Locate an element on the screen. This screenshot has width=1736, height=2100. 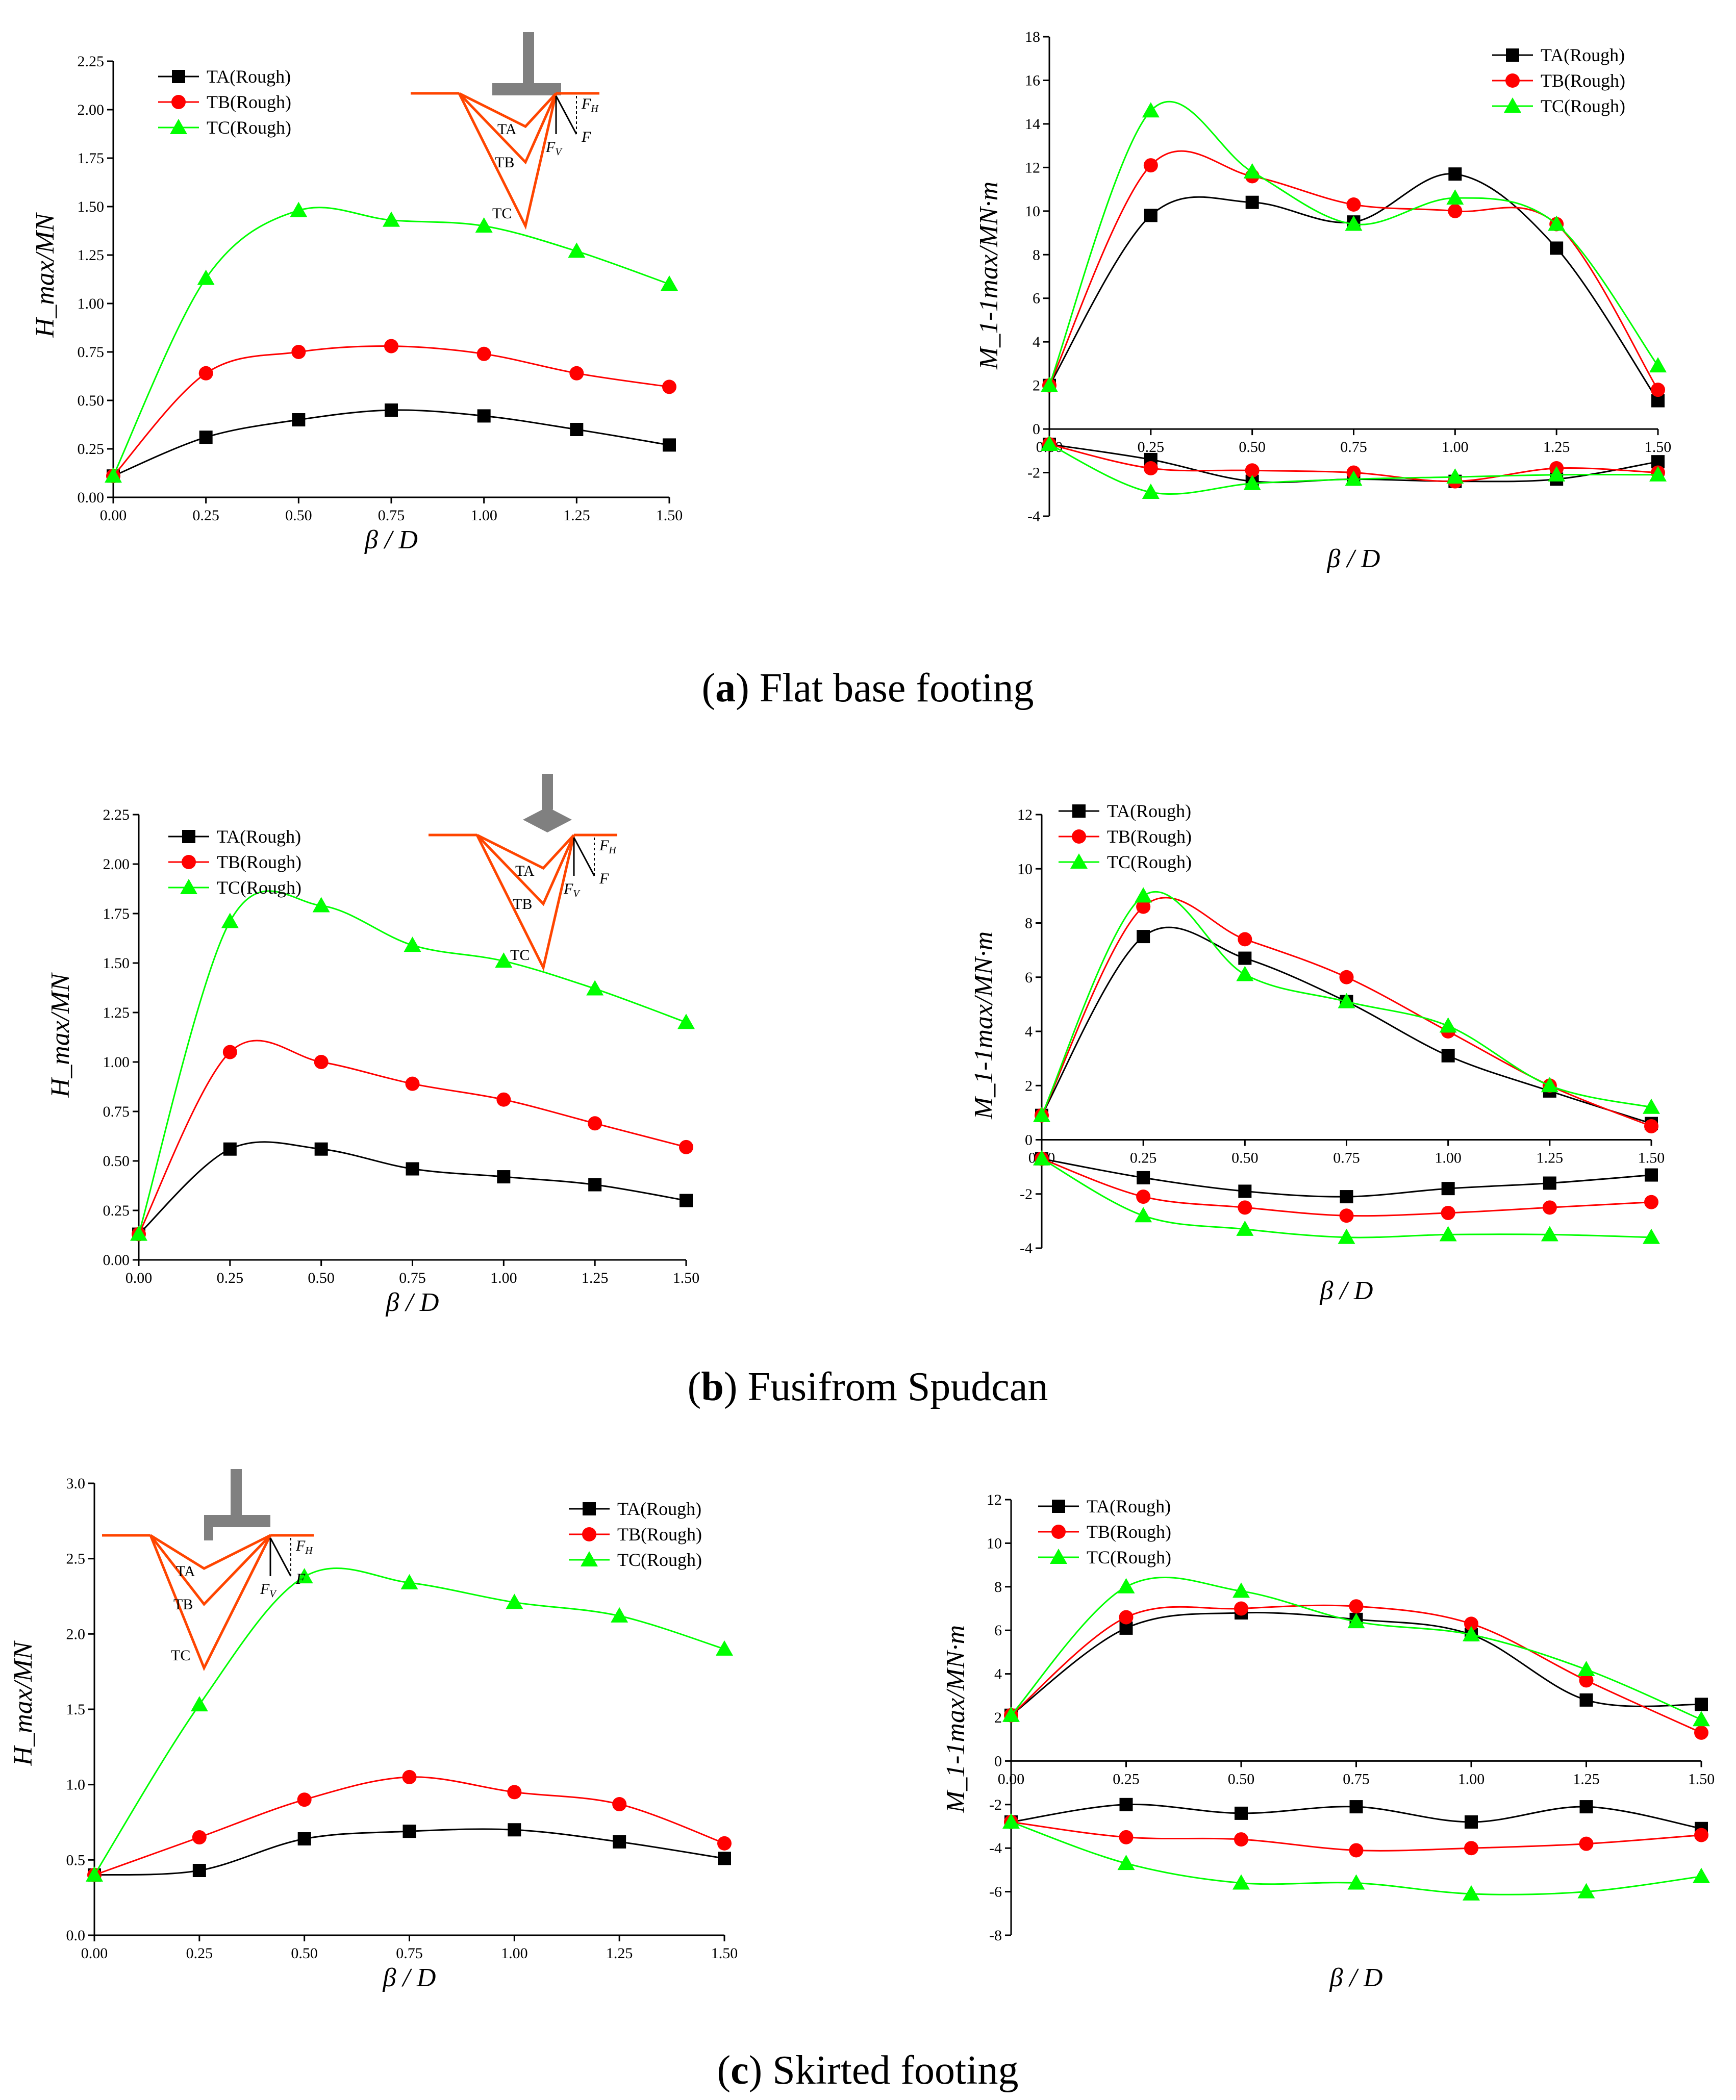
y-tick-label: 14 is located at coordinates (1032, 124).